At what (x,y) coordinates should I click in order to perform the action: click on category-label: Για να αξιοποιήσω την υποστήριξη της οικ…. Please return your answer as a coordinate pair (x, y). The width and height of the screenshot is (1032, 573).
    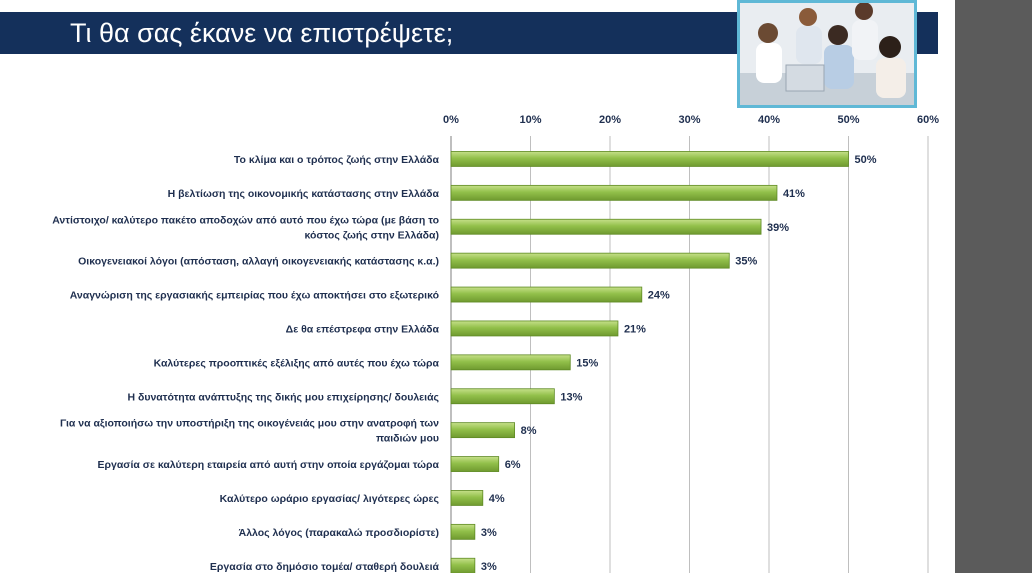
    Looking at the image, I should click on (249, 424).